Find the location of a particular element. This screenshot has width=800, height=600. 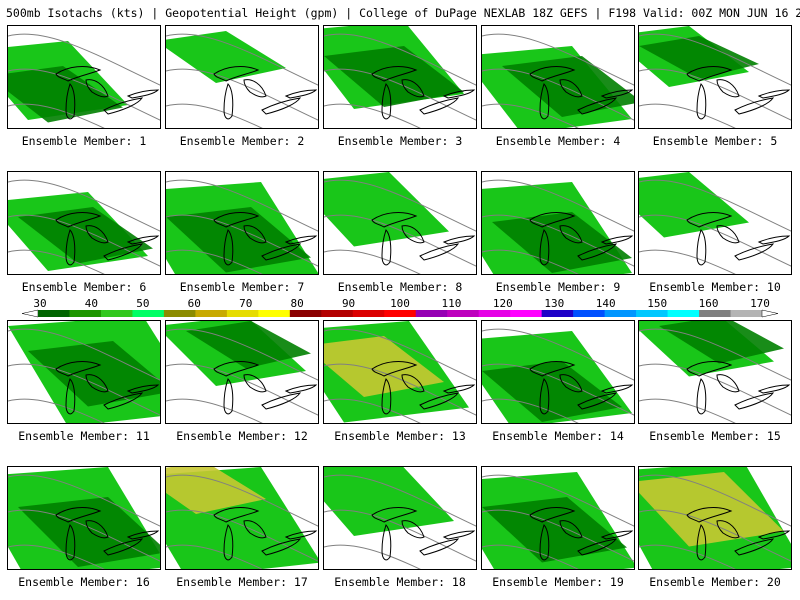

colorbar-tick-label: 120 is located at coordinates (502, 303).